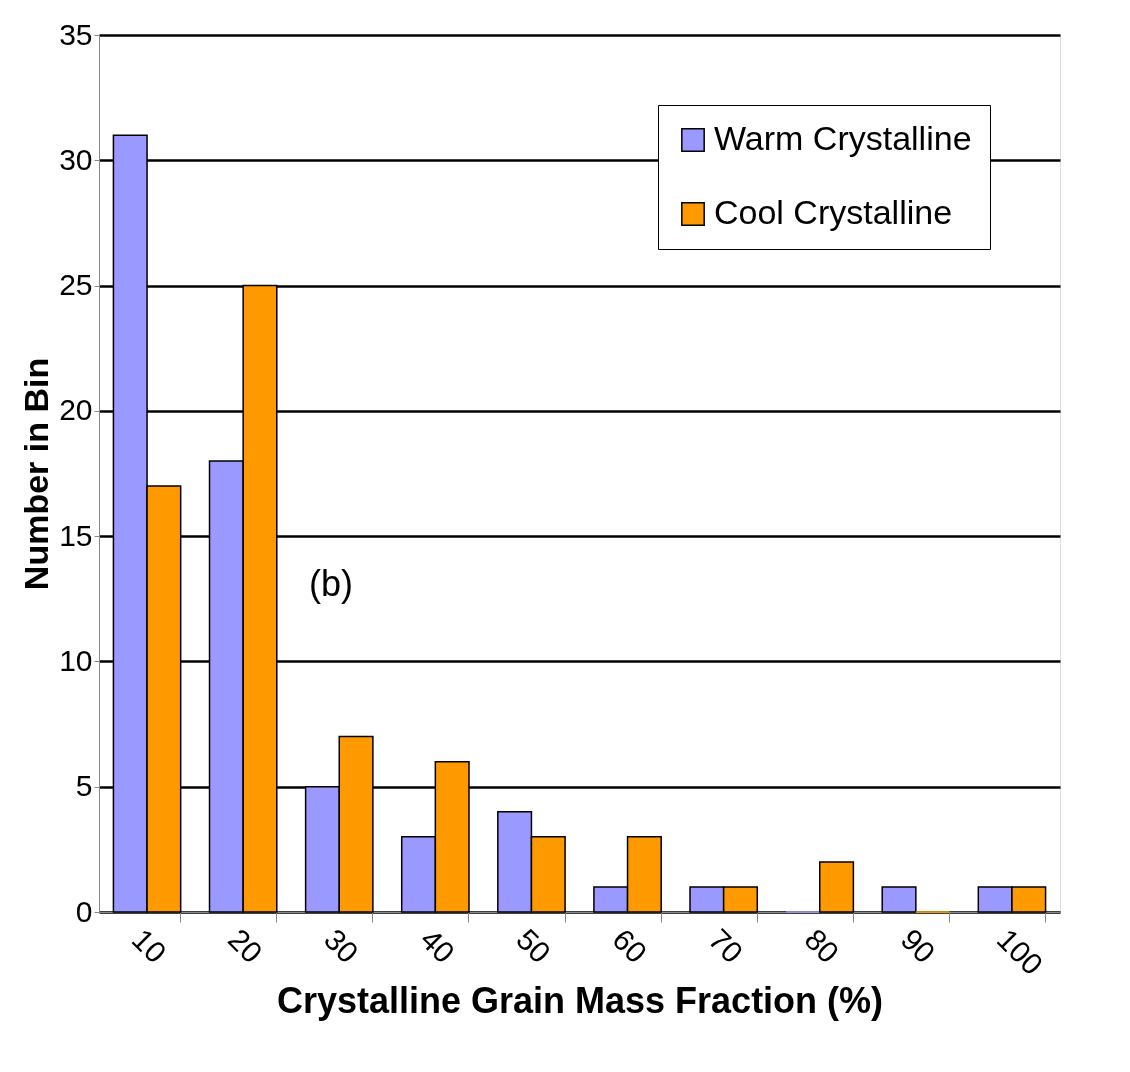 The height and width of the screenshot is (1072, 1130). What do you see at coordinates (331, 583) in the screenshot?
I see `annotation: (b)` at bounding box center [331, 583].